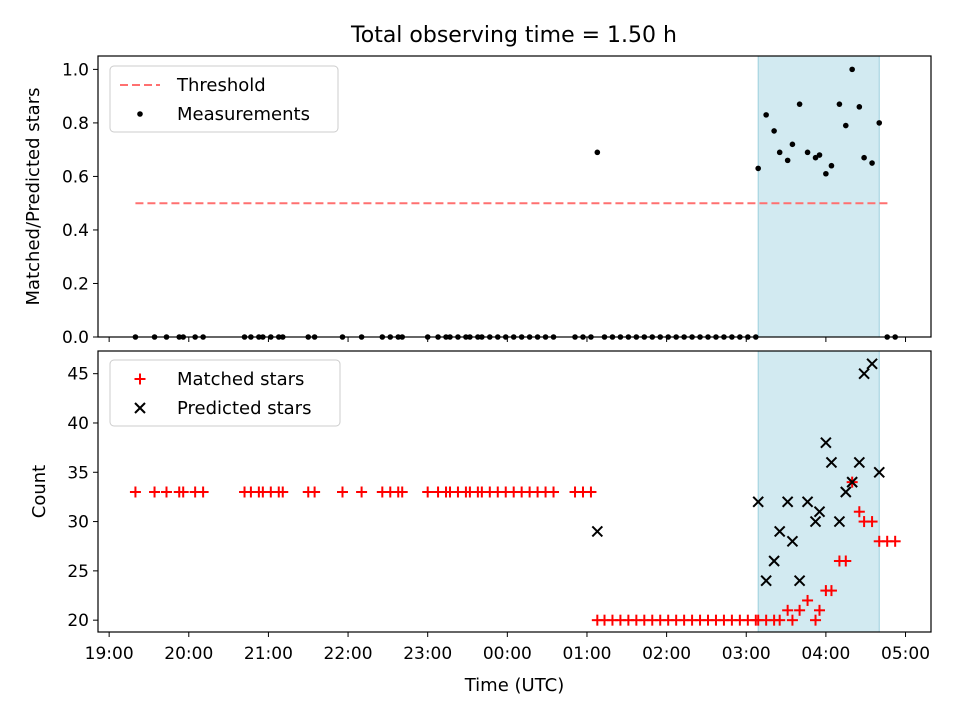 The image size is (960, 720). Describe the element at coordinates (746, 654) in the screenshot. I see `x-tick-label: 03:00` at that location.